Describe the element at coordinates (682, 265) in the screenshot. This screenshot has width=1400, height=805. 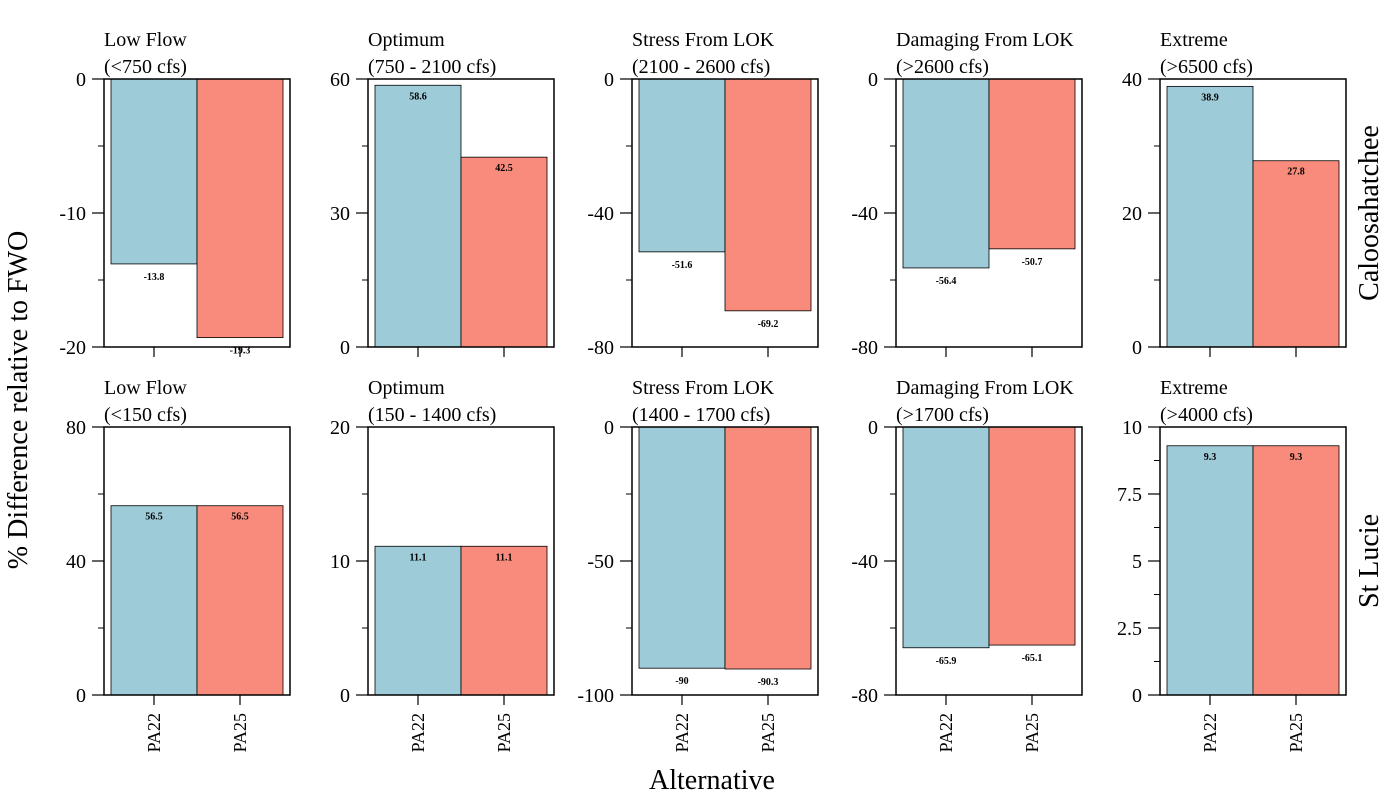
I see `data-label: -51.6` at that location.